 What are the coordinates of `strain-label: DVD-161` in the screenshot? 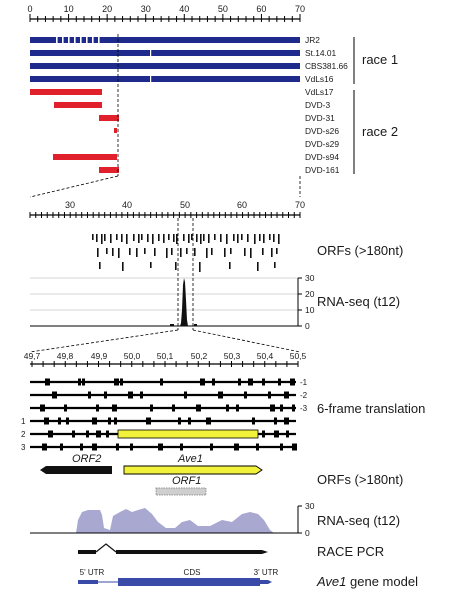 It's located at (322, 170).